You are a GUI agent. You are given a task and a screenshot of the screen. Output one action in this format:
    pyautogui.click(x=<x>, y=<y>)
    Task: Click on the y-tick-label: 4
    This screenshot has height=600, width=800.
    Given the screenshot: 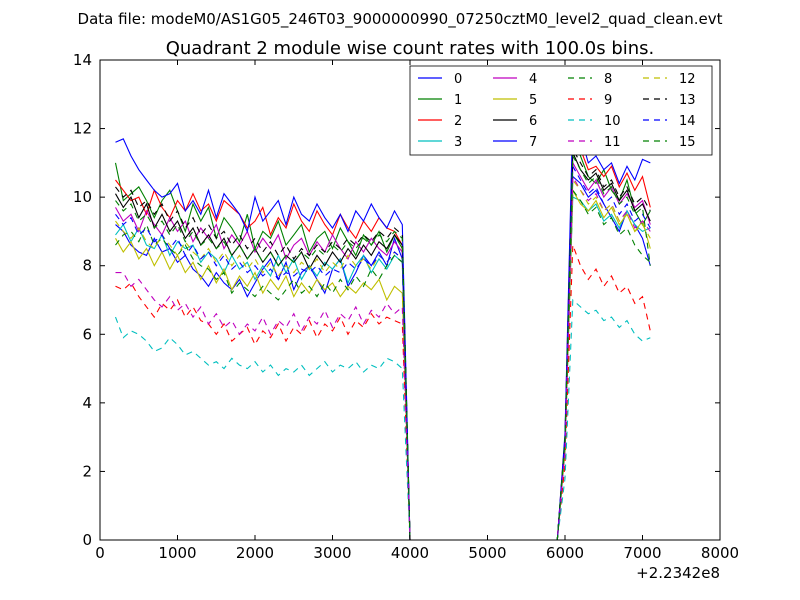 What is the action you would take?
    pyautogui.click(x=87, y=403)
    